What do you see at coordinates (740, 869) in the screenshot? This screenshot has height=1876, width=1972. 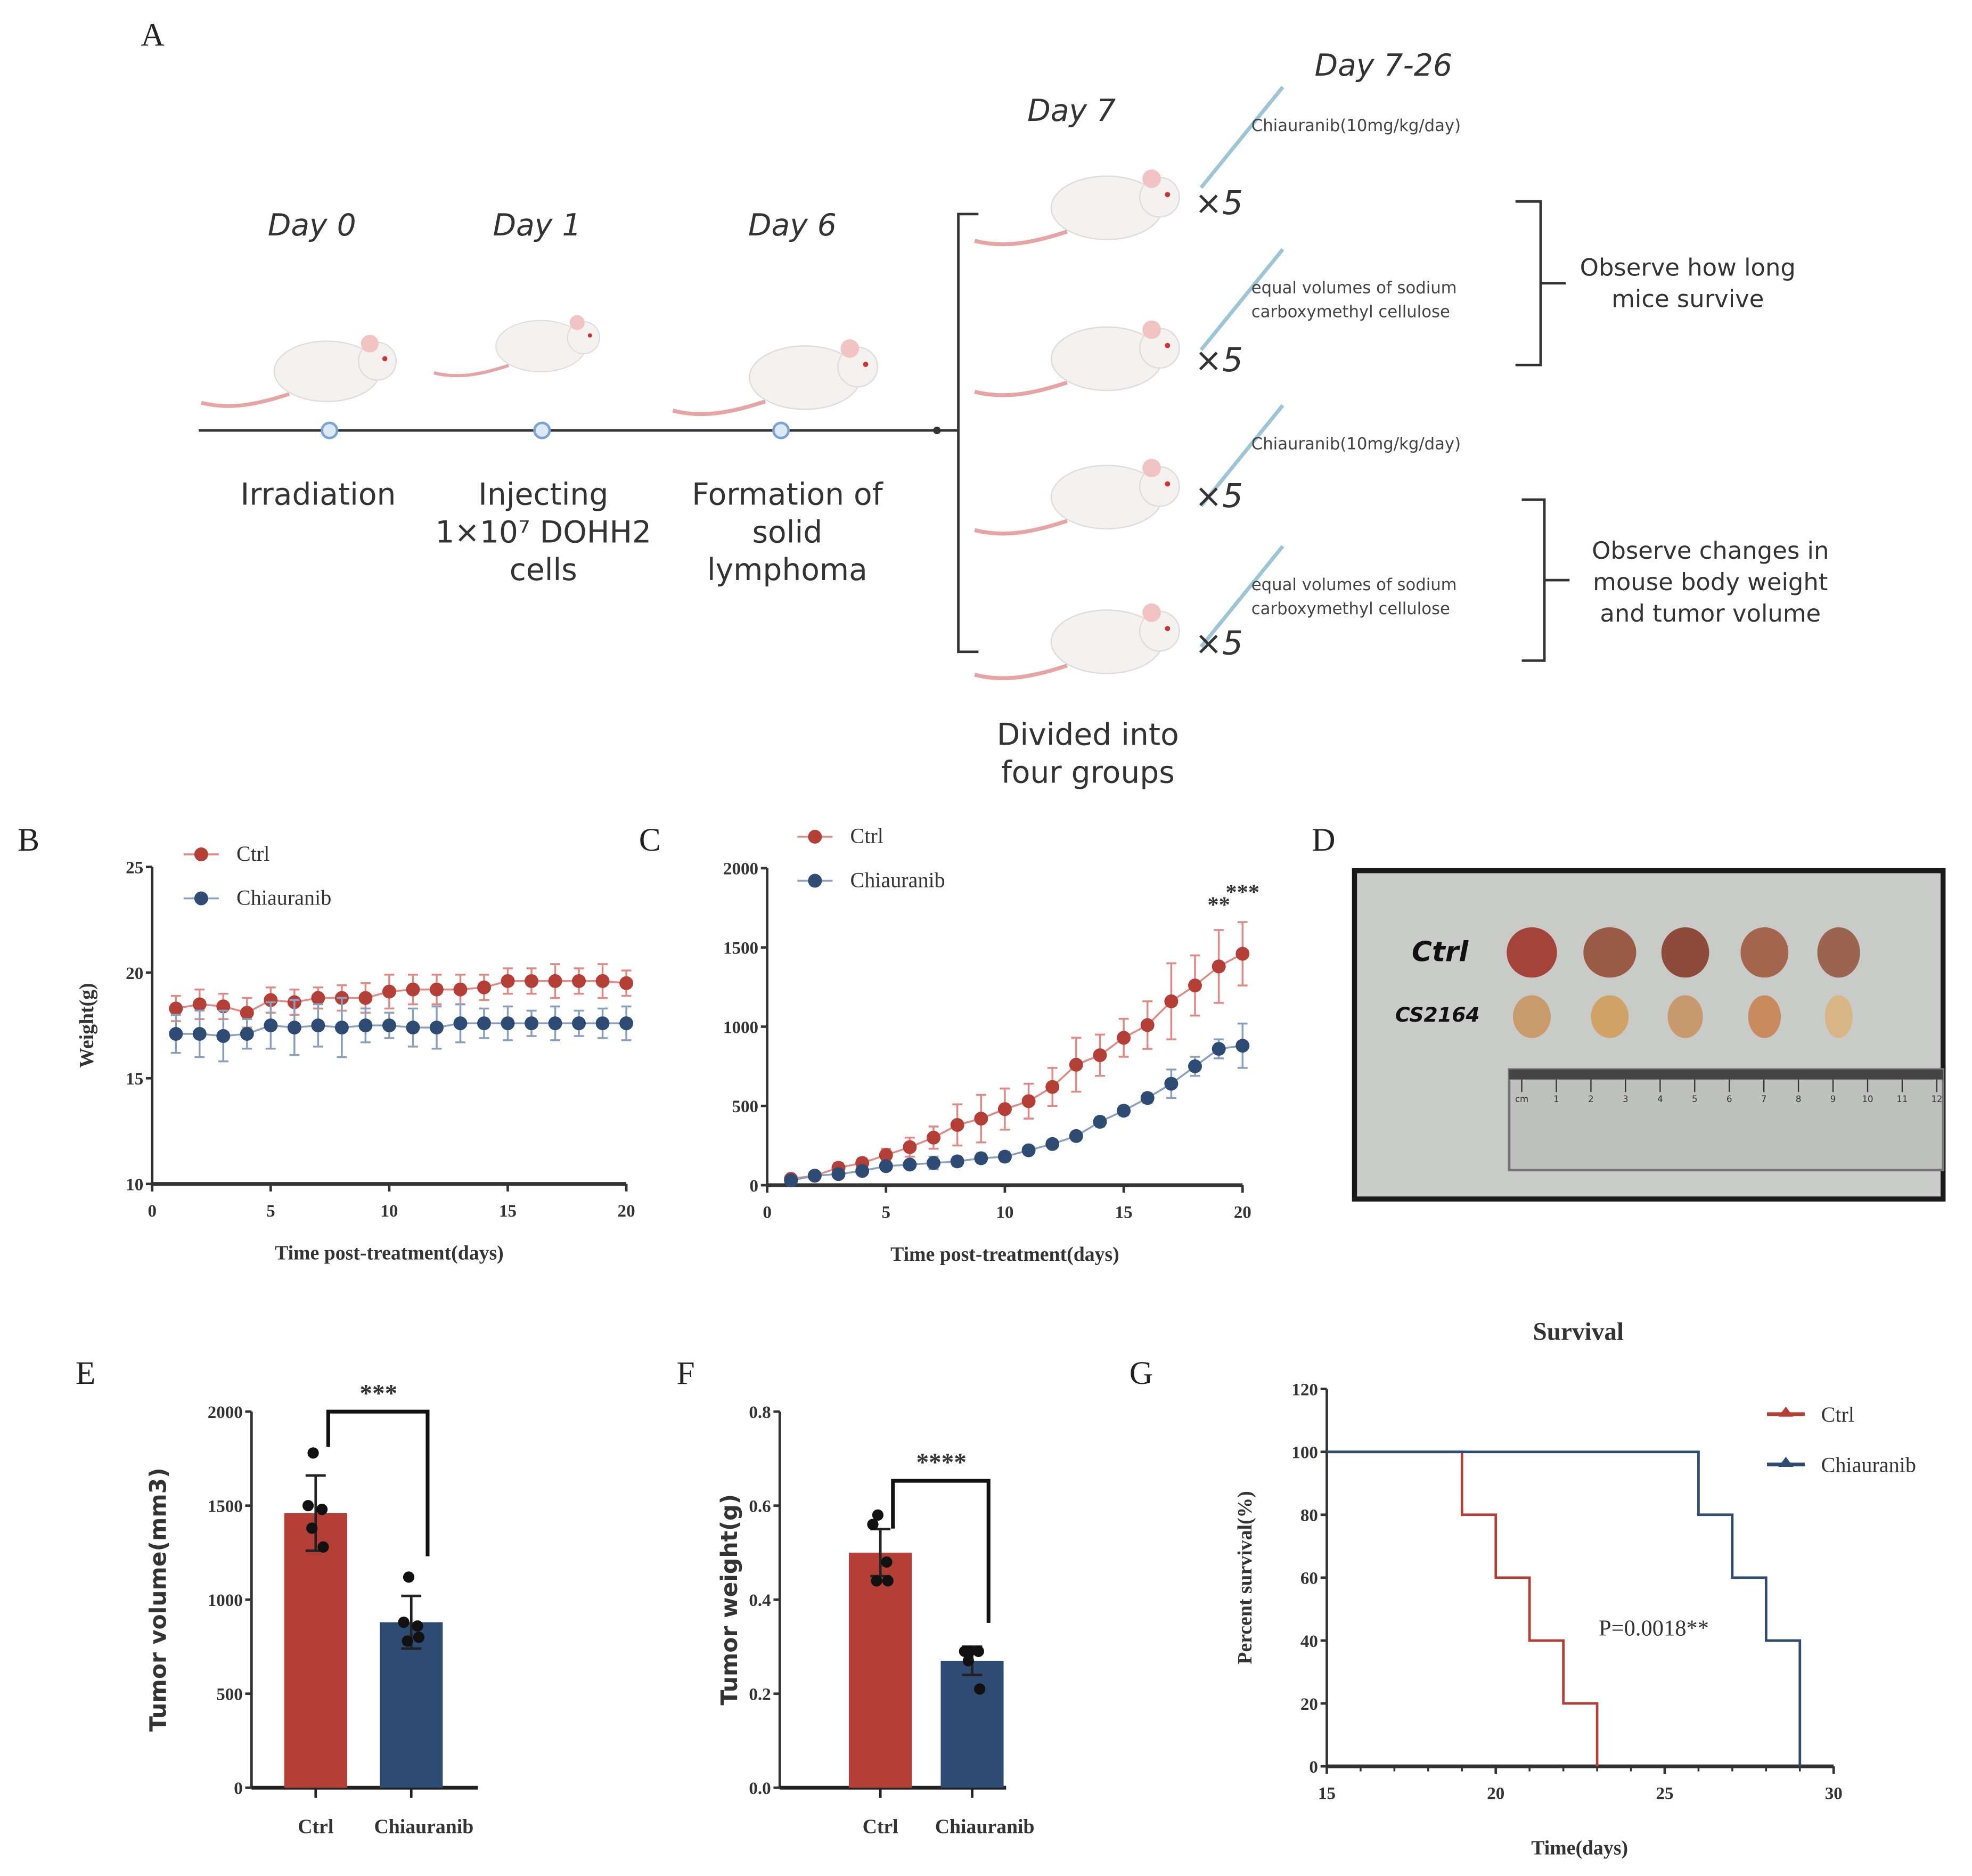 I see `y-tick-label: 2000` at bounding box center [740, 869].